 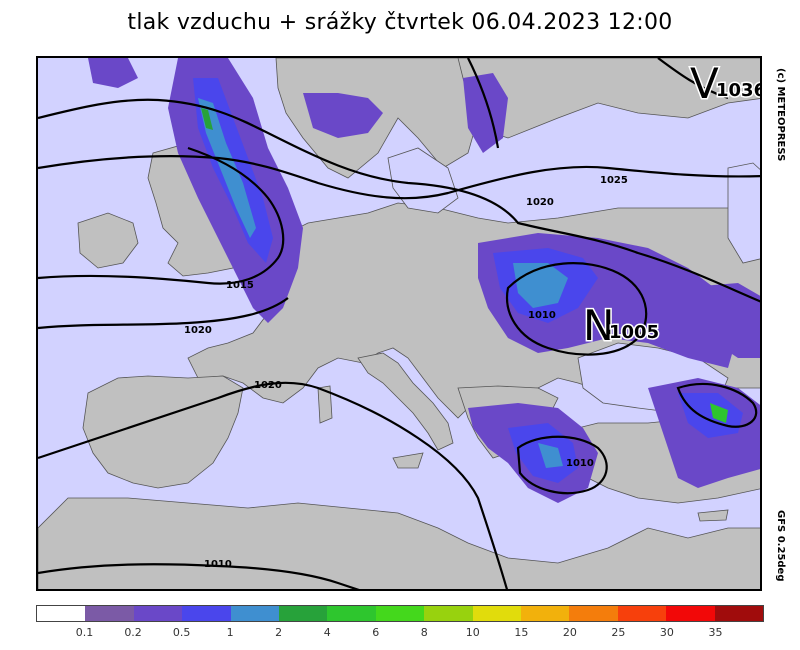 I want to click on legend-label: 15, so click(x=521, y=632).